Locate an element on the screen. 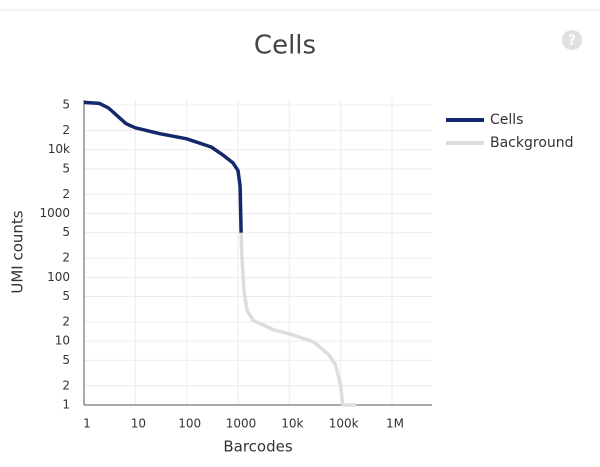 The image size is (600, 467). help-icon: ? is located at coordinates (572, 40).